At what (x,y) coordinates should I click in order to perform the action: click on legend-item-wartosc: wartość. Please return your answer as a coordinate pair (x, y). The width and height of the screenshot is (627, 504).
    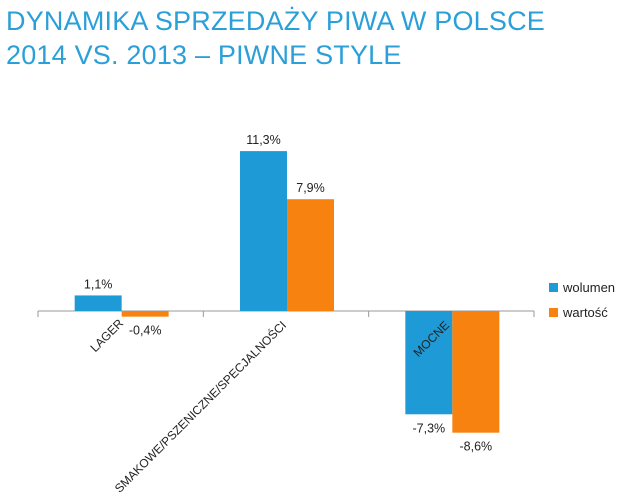
    Looking at the image, I should click on (582, 312).